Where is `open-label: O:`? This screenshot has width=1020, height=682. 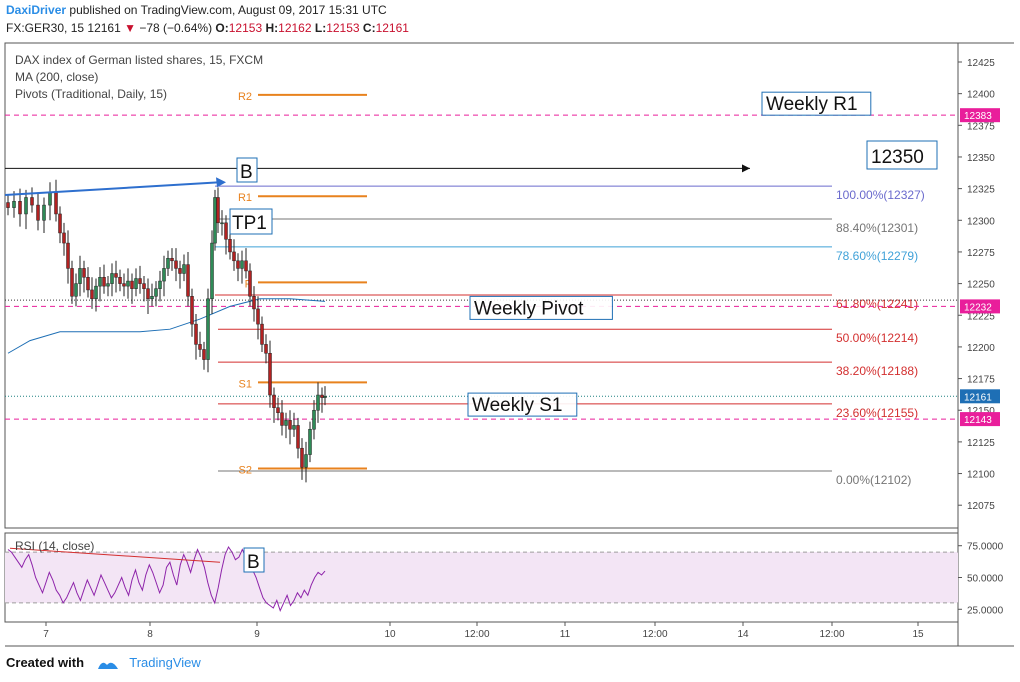 open-label: O: is located at coordinates (222, 28).